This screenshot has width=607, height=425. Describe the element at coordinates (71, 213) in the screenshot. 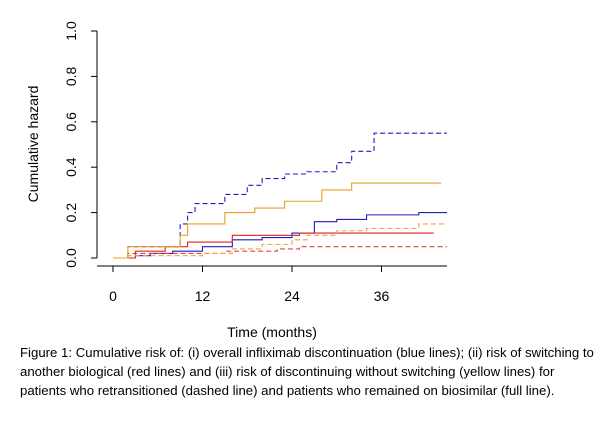

I see `y-tick-label: 0.2` at that location.